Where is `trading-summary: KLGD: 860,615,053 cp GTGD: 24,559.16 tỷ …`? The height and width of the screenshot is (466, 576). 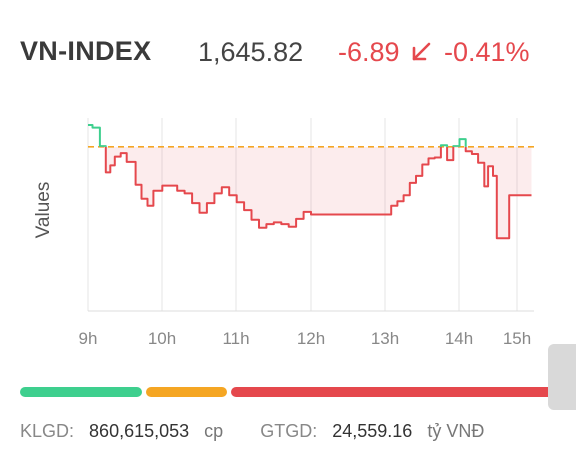 trading-summary: KLGD: 860,615,053 cp GTGD: 24,559.16 tỷ … is located at coordinates (252, 431).